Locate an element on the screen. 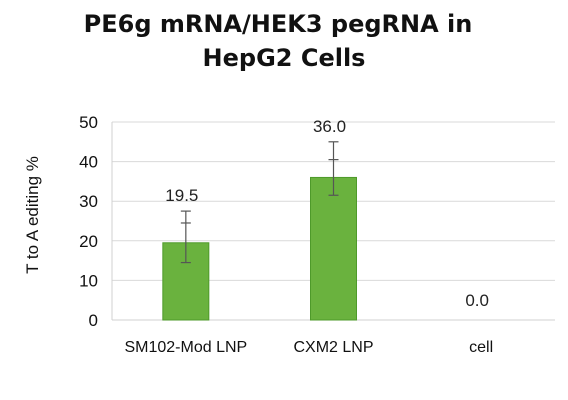 Image resolution: width=568 pixels, height=400 pixels. data-label: 0.0 is located at coordinates (477, 300).